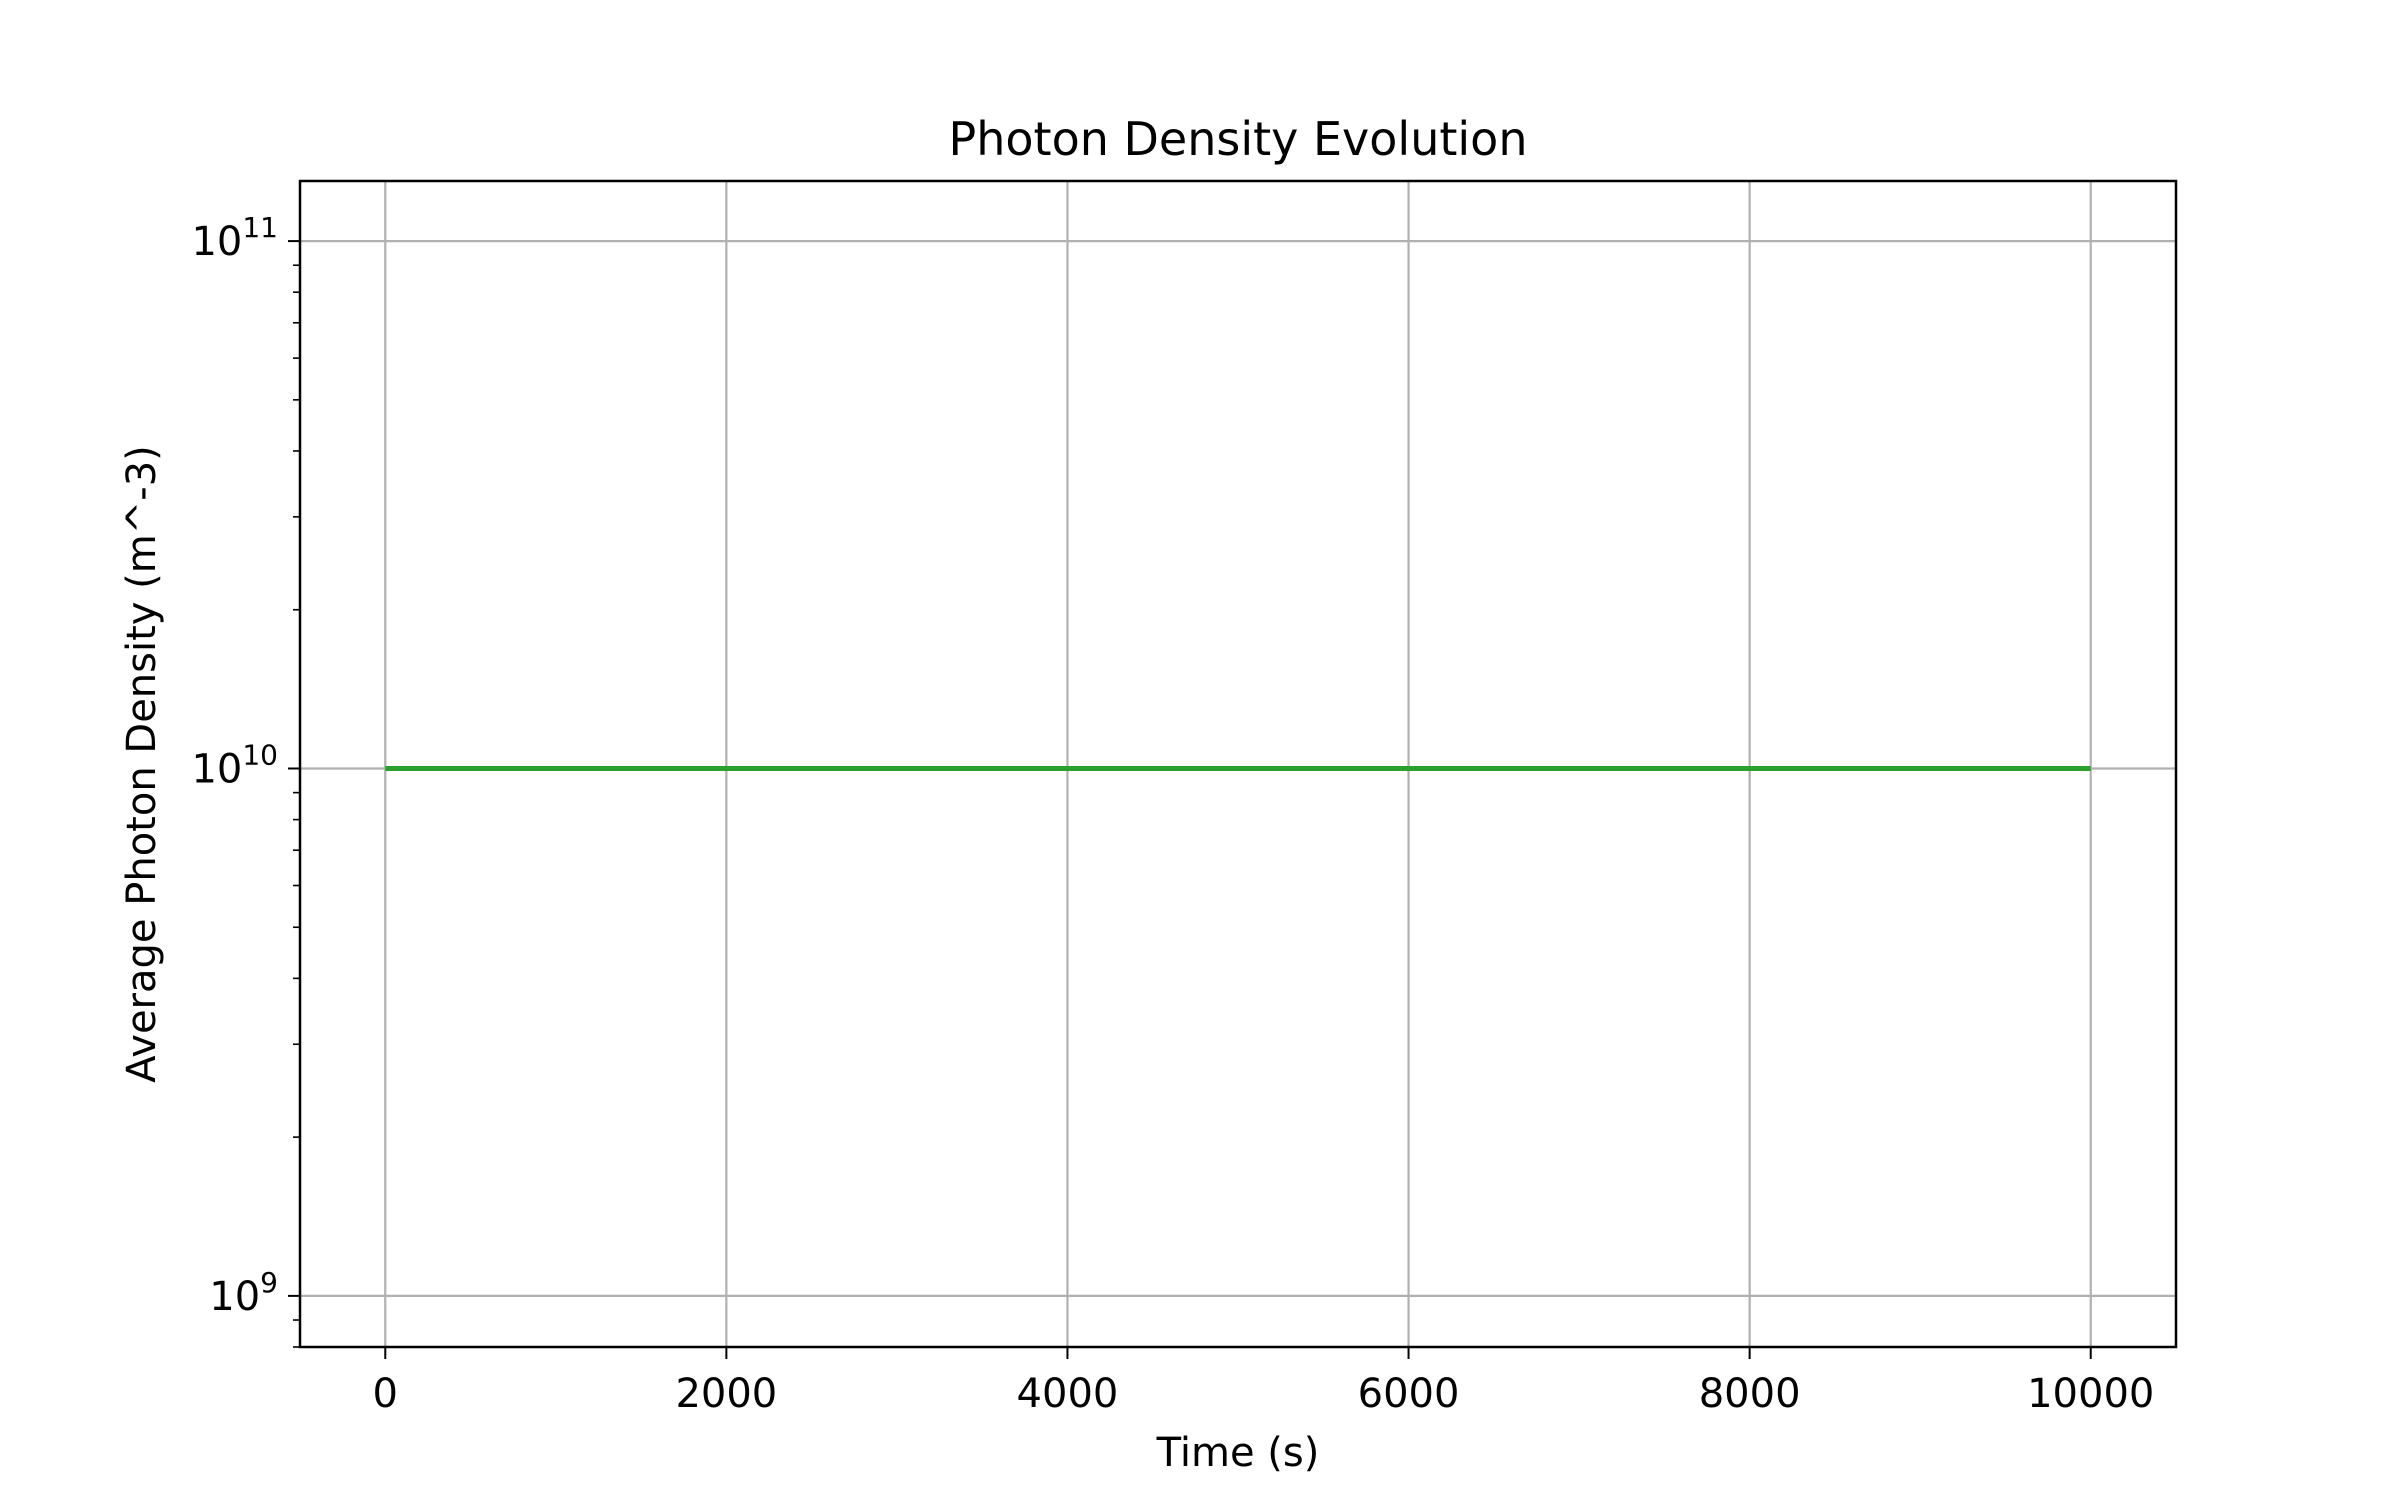 This screenshot has width=2400, height=1500. Describe the element at coordinates (1238, 1453) in the screenshot. I see `x-axis-label: Time (s)` at that location.